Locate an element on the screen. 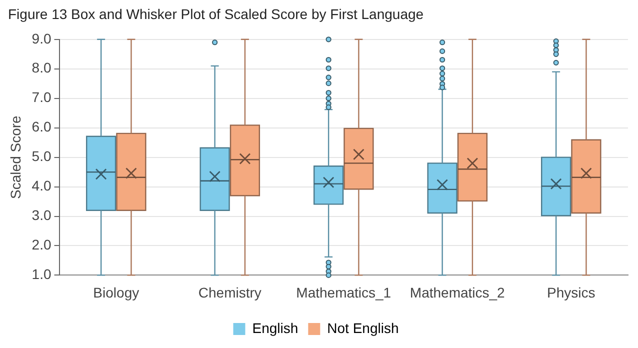 This screenshot has width=638, height=348. x-tick-label: Physics is located at coordinates (571, 292).